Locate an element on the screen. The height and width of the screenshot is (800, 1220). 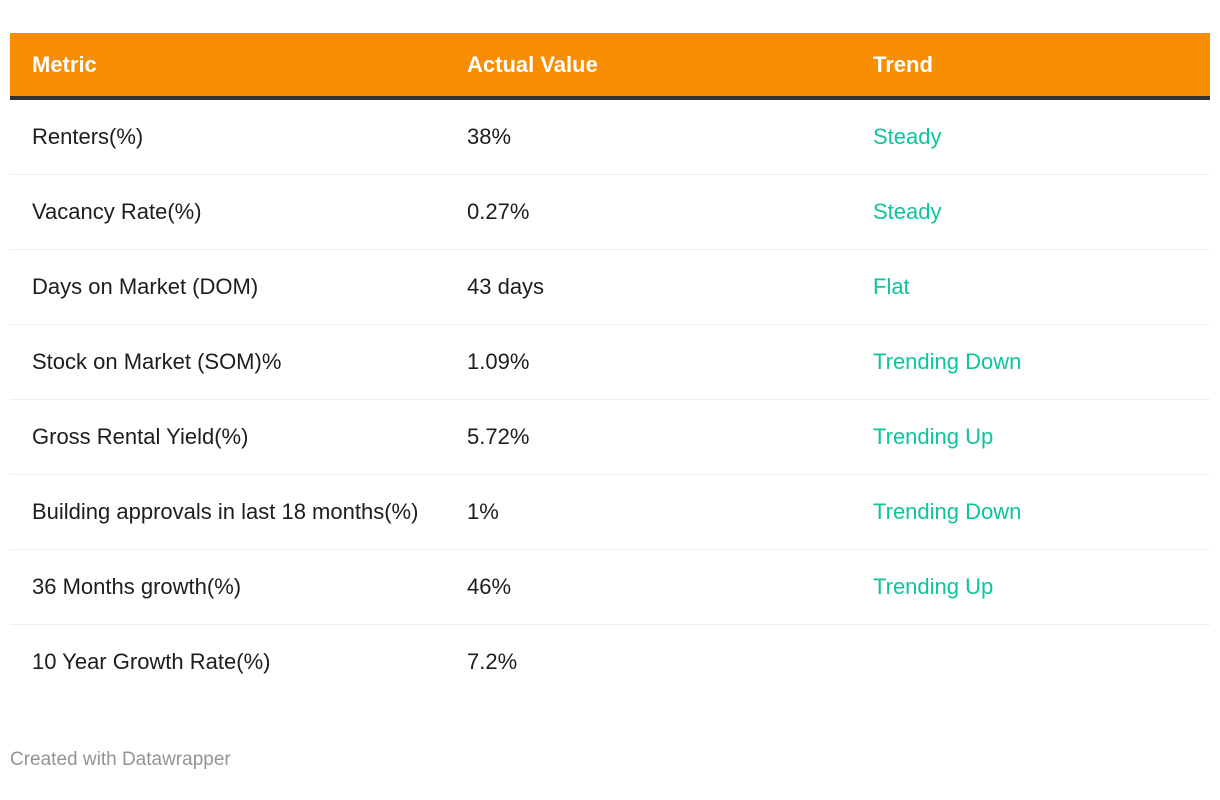
metric-cell: Vacancy Rate(%) is located at coordinates (227, 212).